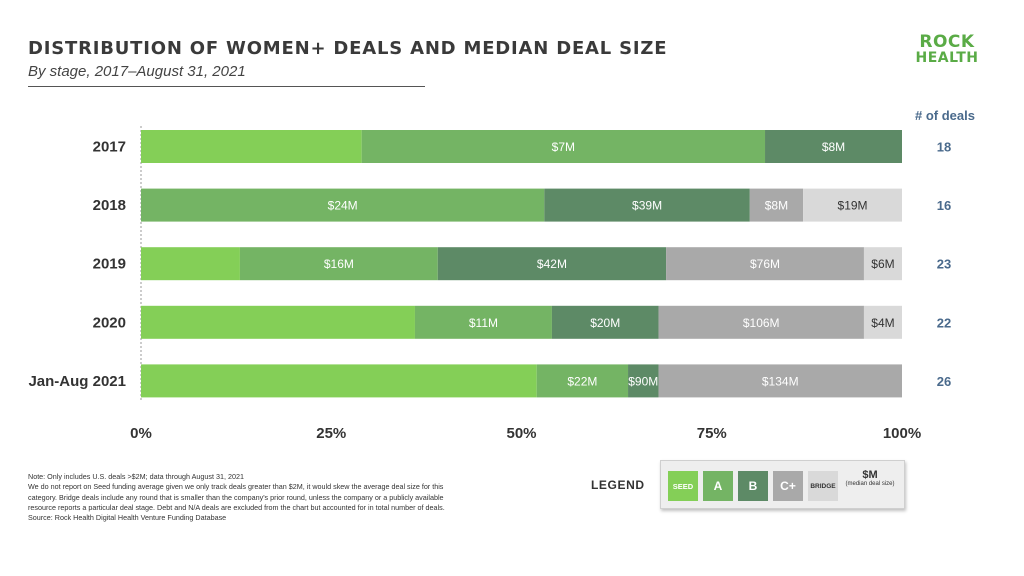  Describe the element at coordinates (331, 433) in the screenshot. I see `x-tick-label: 25%` at that location.